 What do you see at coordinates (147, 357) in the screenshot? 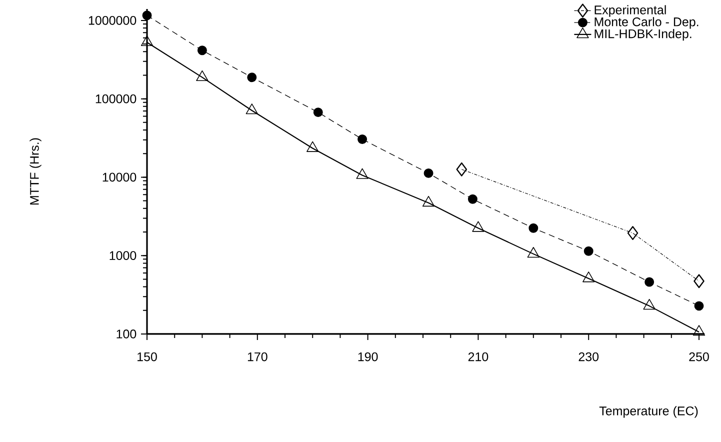
I see `x-tick-label: 150` at bounding box center [147, 357].